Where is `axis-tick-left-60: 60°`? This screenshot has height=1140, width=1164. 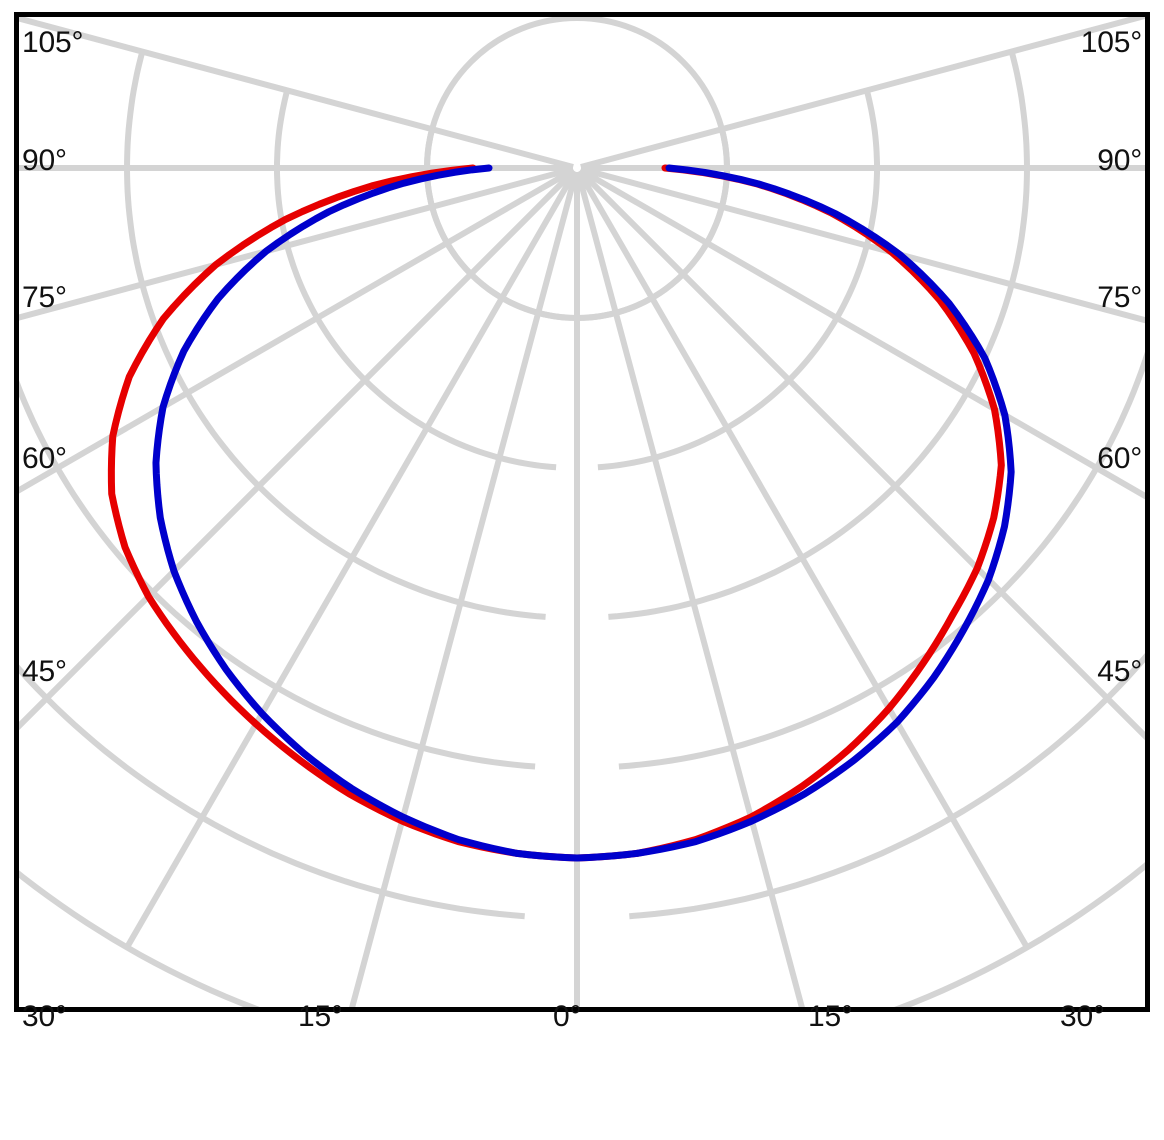
axis-tick-left-60: 60° is located at coordinates (44, 458).